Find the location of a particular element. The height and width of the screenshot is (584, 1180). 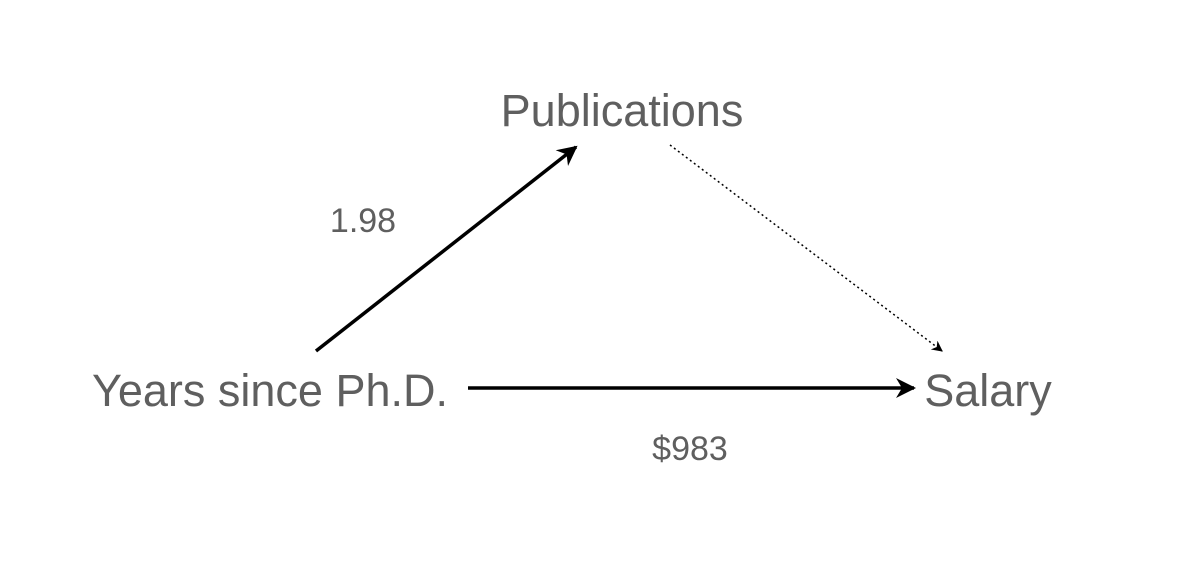

edge-label-years-to-salary: $983 is located at coordinates (690, 449).